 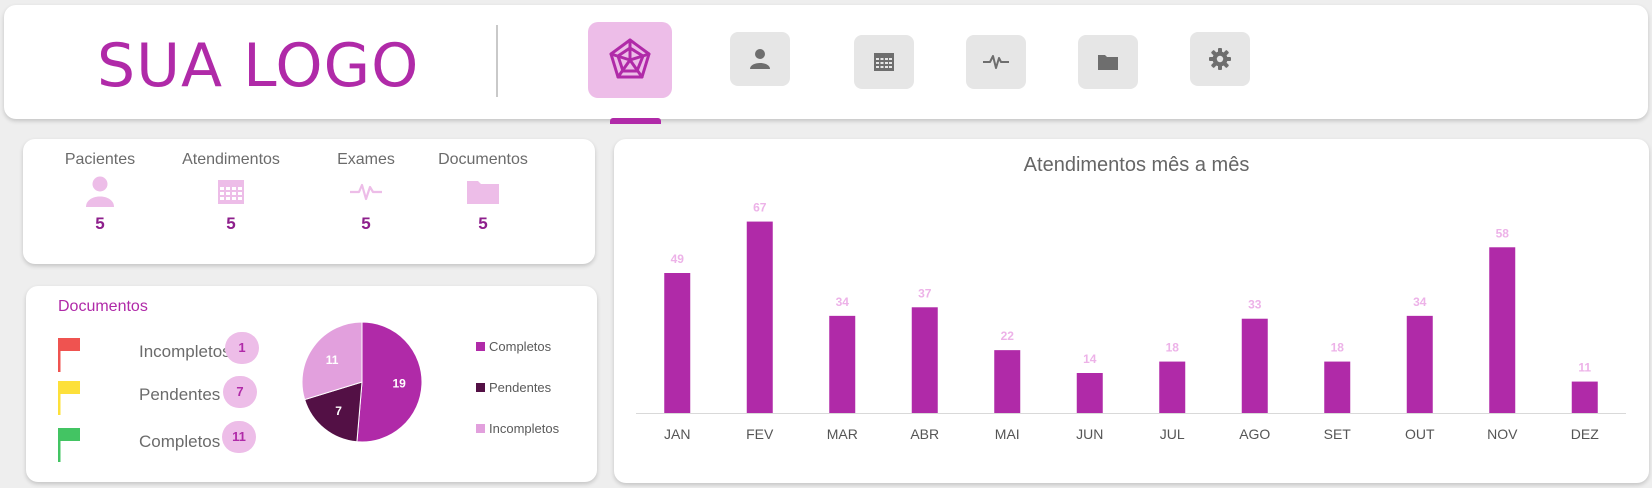 I want to click on doc-row-label: Completos, so click(x=180, y=441).